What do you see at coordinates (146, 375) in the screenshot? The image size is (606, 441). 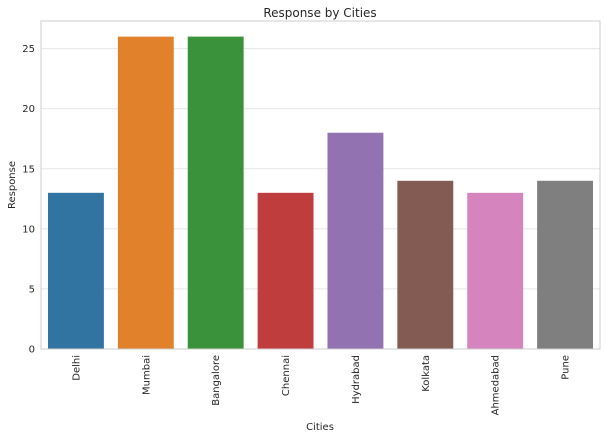 I see `x-tick-label: Mumbai` at bounding box center [146, 375].